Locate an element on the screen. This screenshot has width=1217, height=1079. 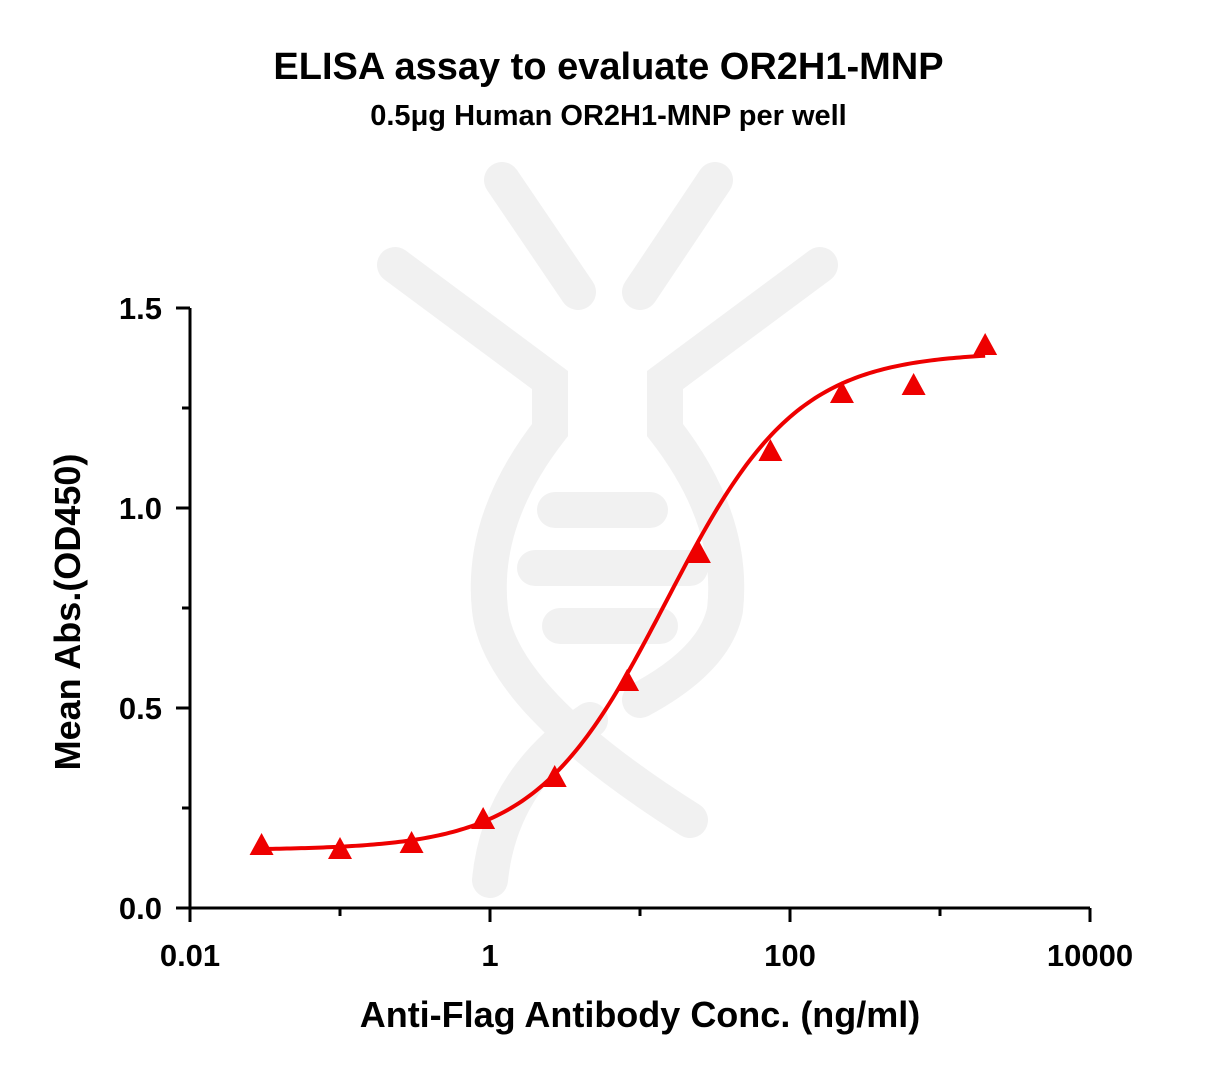
y-tick-label: 1.5 is located at coordinates (140, 308).